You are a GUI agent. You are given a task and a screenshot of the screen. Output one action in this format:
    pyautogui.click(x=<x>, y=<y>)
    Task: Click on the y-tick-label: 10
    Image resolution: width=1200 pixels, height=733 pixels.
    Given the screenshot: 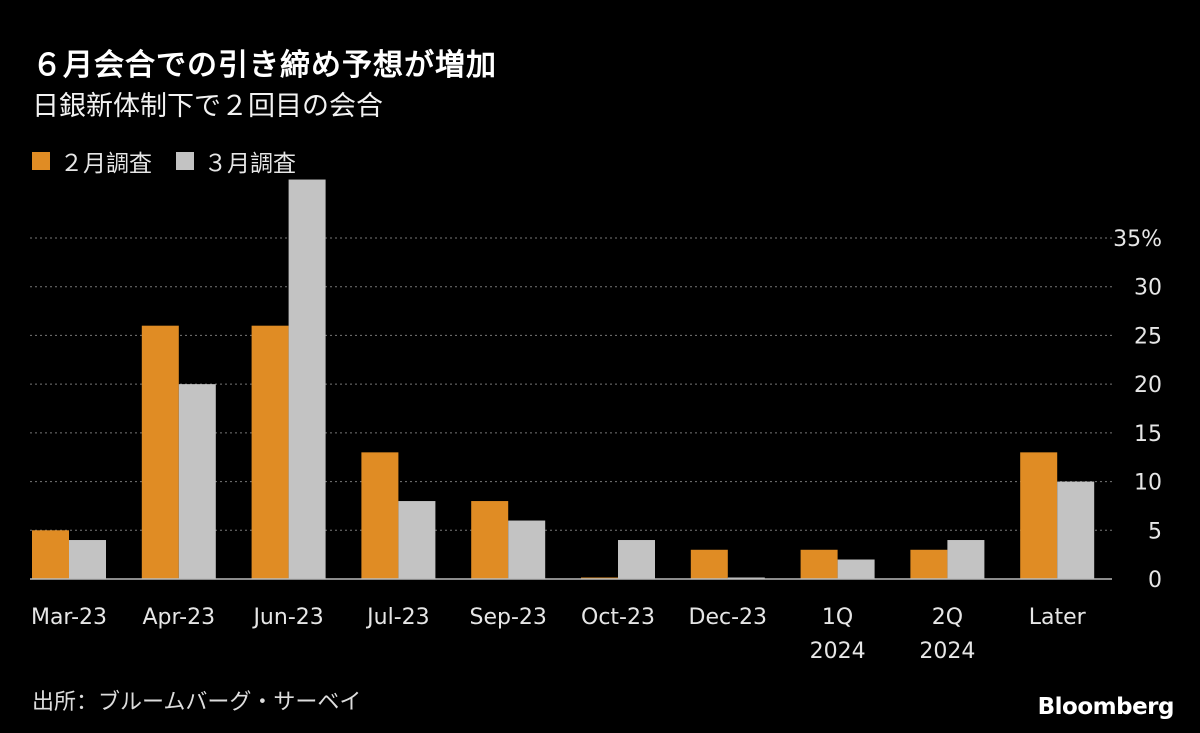 What is the action you would take?
    pyautogui.click(x=1148, y=483)
    